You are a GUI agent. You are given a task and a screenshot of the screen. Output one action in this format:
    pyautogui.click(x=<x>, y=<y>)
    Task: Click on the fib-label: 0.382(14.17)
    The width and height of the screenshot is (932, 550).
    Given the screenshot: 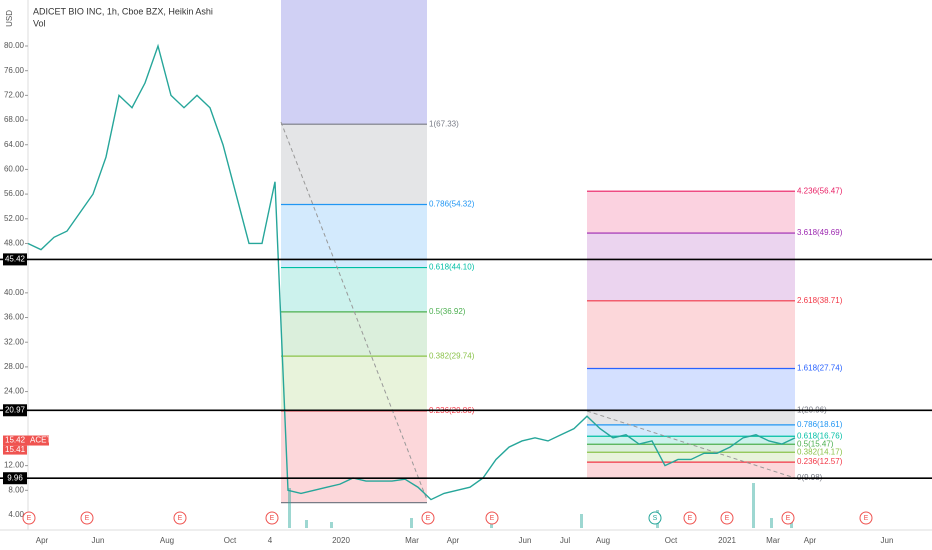 What is the action you would take?
    pyautogui.click(x=820, y=451)
    